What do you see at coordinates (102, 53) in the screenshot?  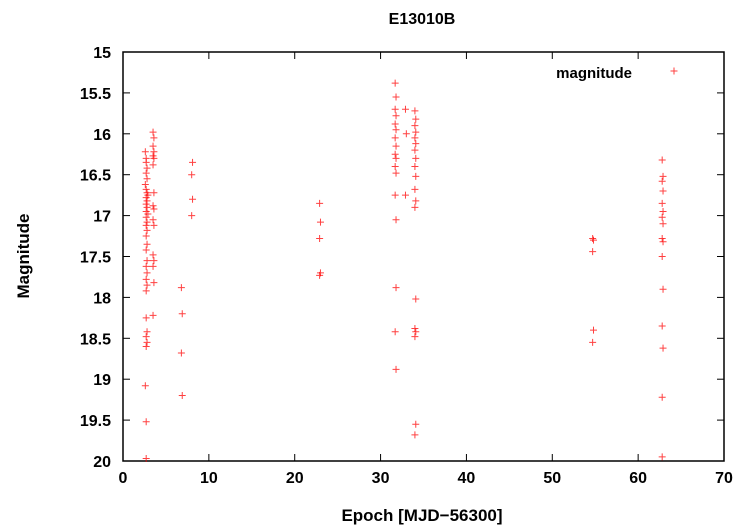 I see `y-tick-label: 15` at bounding box center [102, 53].